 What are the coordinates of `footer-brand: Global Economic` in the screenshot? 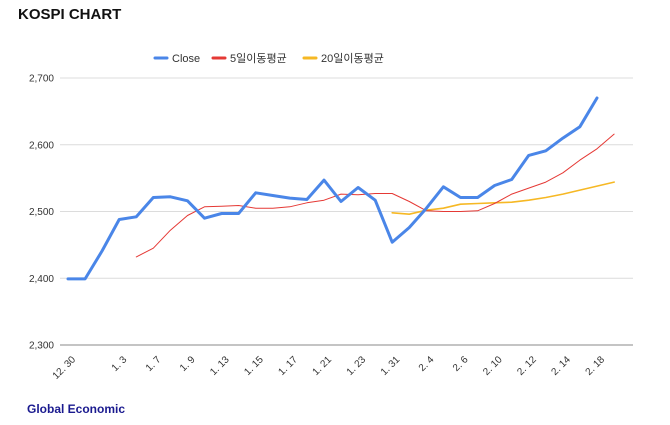 It's located at (76, 409).